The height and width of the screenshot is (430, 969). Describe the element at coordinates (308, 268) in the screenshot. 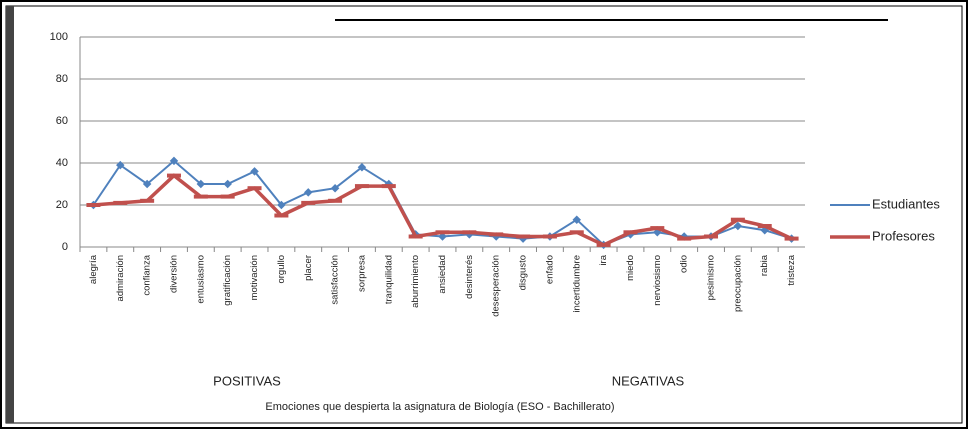

I see `x-tick-label: placer` at that location.